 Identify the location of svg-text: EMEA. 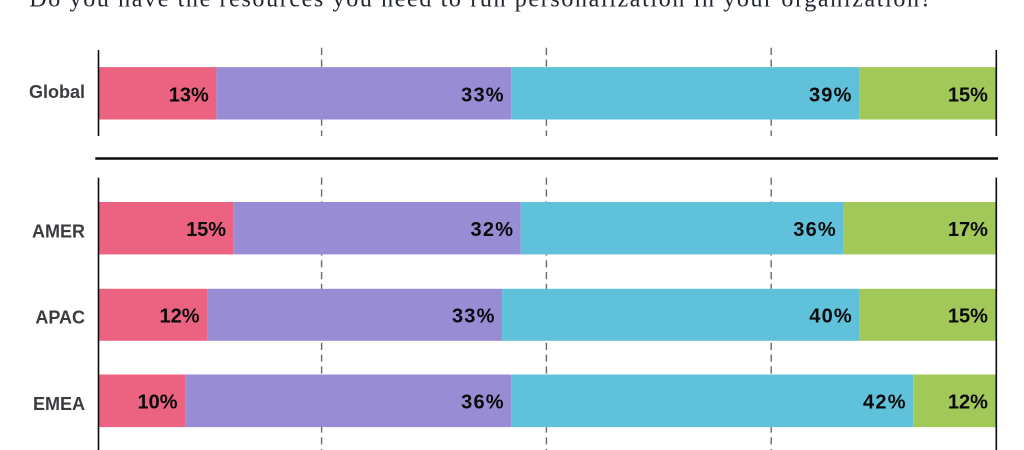
(59, 404).